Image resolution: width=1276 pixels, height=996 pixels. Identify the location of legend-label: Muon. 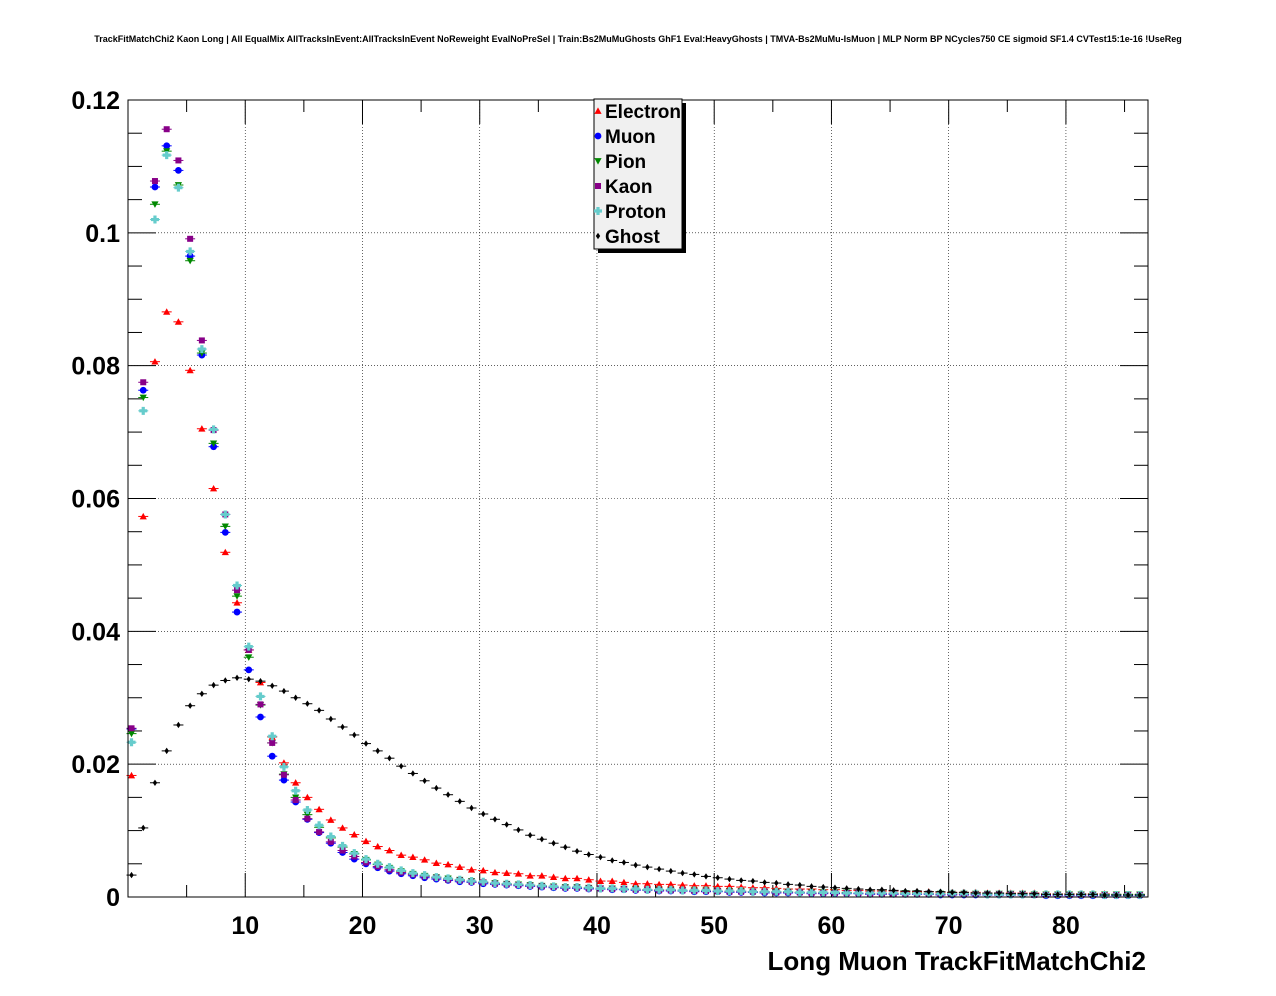
(630, 137).